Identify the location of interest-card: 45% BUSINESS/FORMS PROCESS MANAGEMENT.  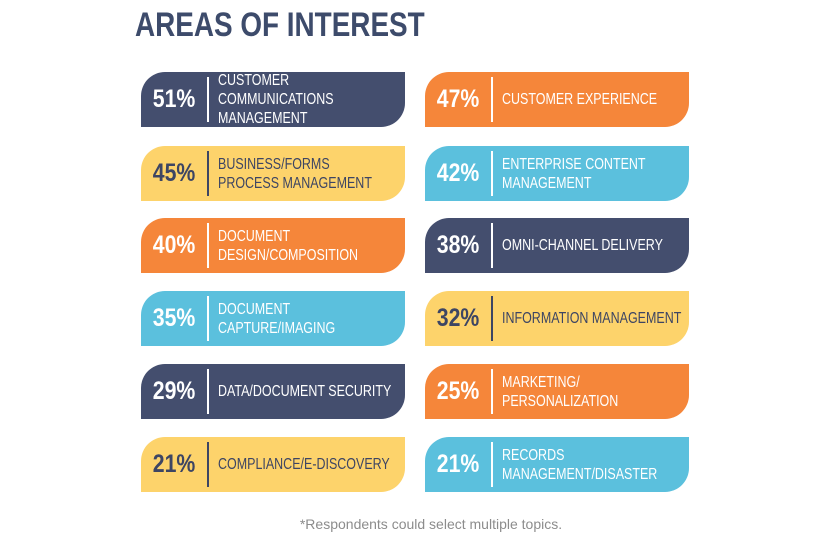
(273, 173).